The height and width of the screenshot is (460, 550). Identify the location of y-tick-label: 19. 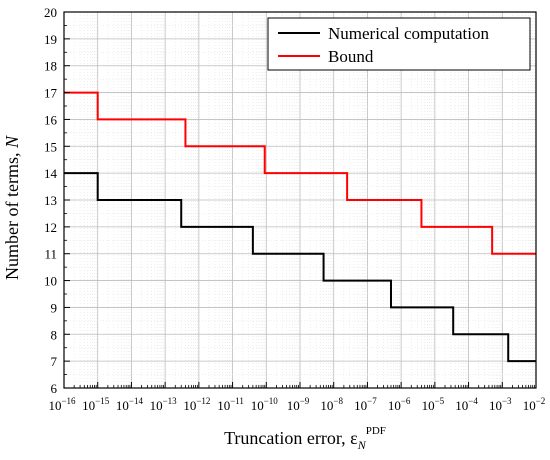
(50, 39).